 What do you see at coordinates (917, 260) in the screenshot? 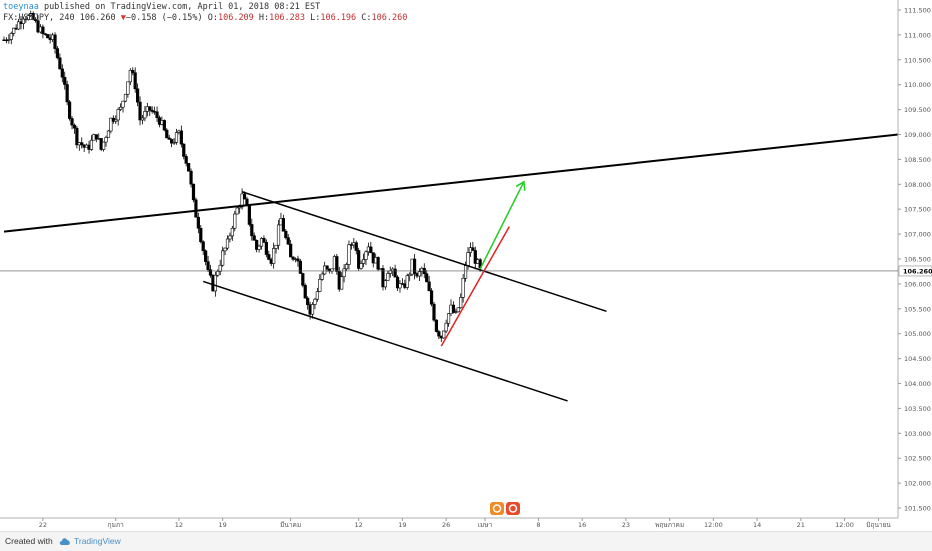
I see `price-tick-label: 106.500` at bounding box center [917, 260].